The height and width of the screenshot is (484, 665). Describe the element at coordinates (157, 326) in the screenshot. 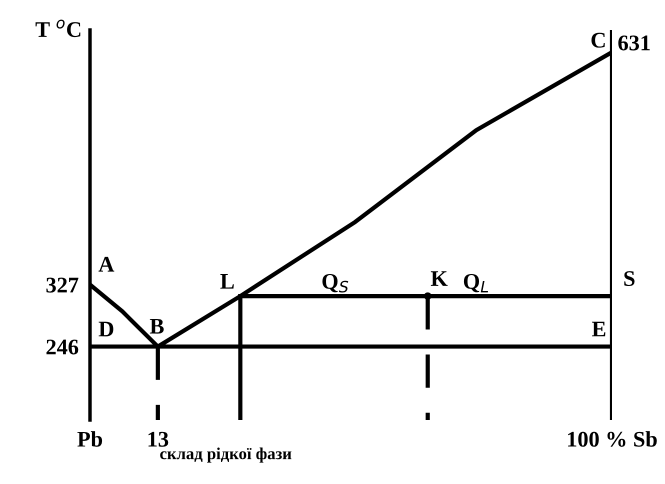

I see `annotation: B` at that location.